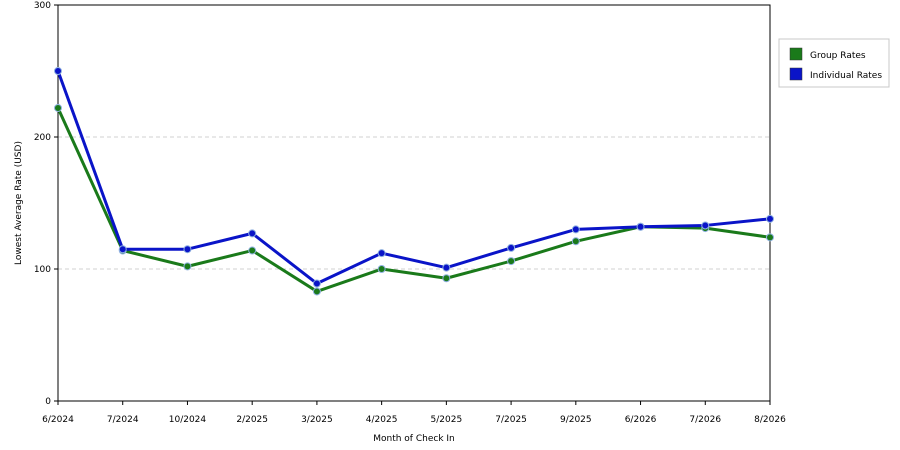  What do you see at coordinates (447, 420) in the screenshot?
I see `x-tick-label: 5/2025` at bounding box center [447, 420].